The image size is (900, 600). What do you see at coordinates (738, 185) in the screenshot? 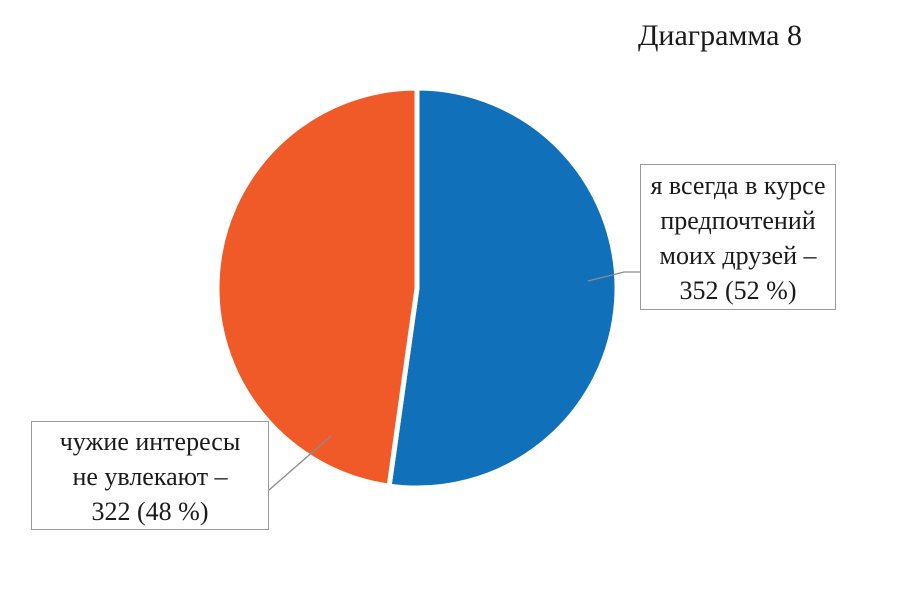
I see `data-label-line: я всегда в курсе` at bounding box center [738, 185].